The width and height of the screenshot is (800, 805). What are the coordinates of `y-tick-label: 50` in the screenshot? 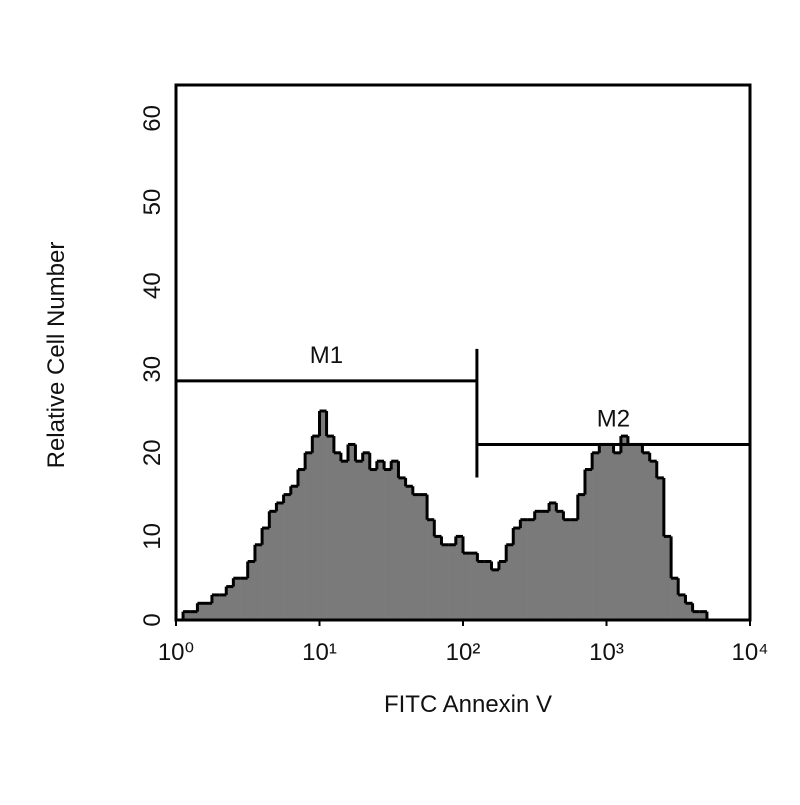 It's located at (152, 202).